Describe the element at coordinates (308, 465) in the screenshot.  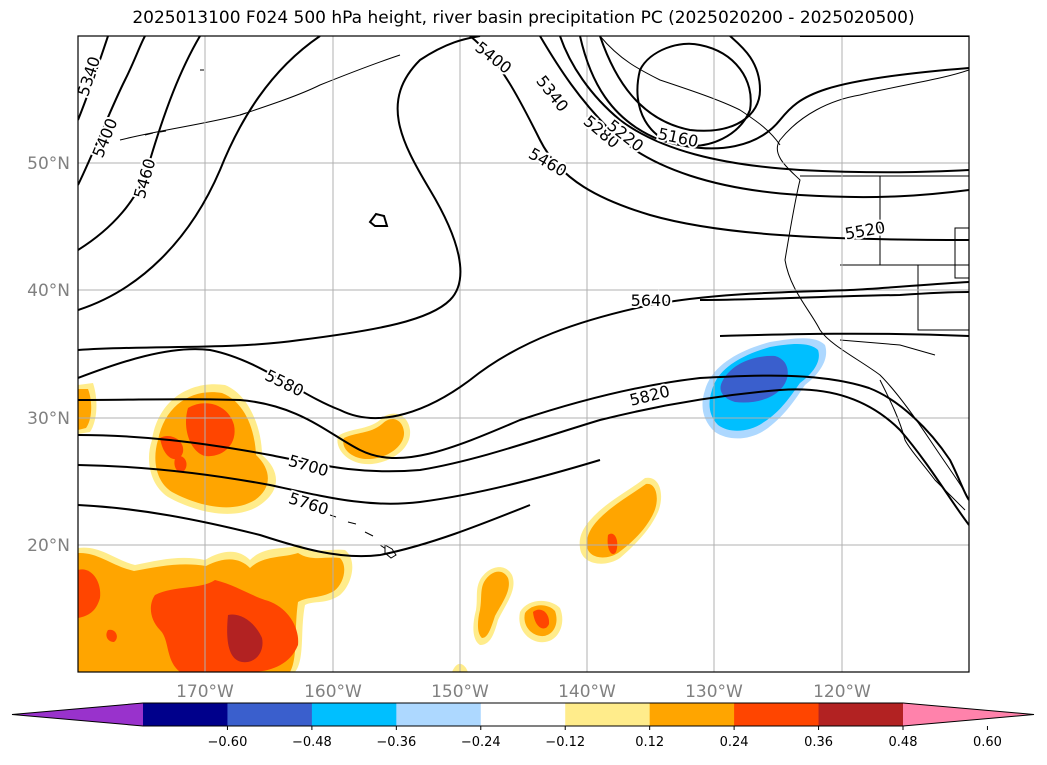
I see `contour-label: 5700` at that location.